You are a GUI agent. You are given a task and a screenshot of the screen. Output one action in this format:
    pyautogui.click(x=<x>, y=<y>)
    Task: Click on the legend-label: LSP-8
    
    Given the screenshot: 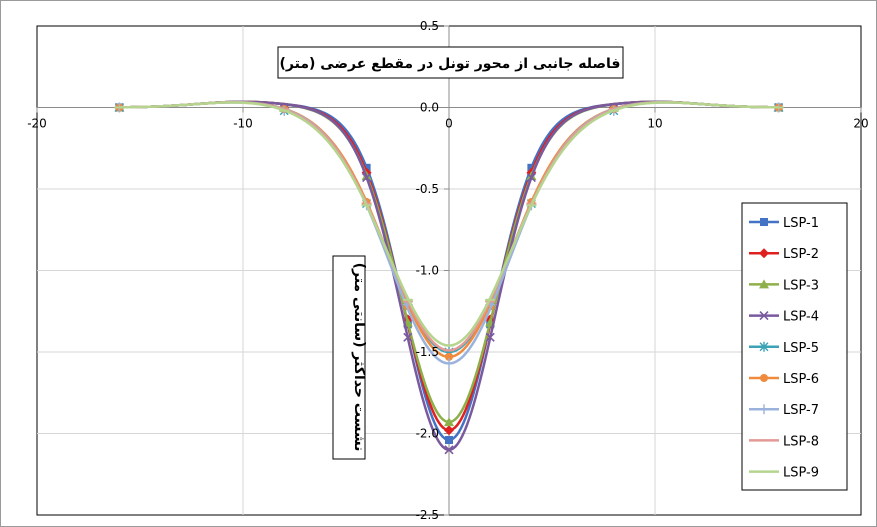 What is the action you would take?
    pyautogui.click(x=801, y=441)
    